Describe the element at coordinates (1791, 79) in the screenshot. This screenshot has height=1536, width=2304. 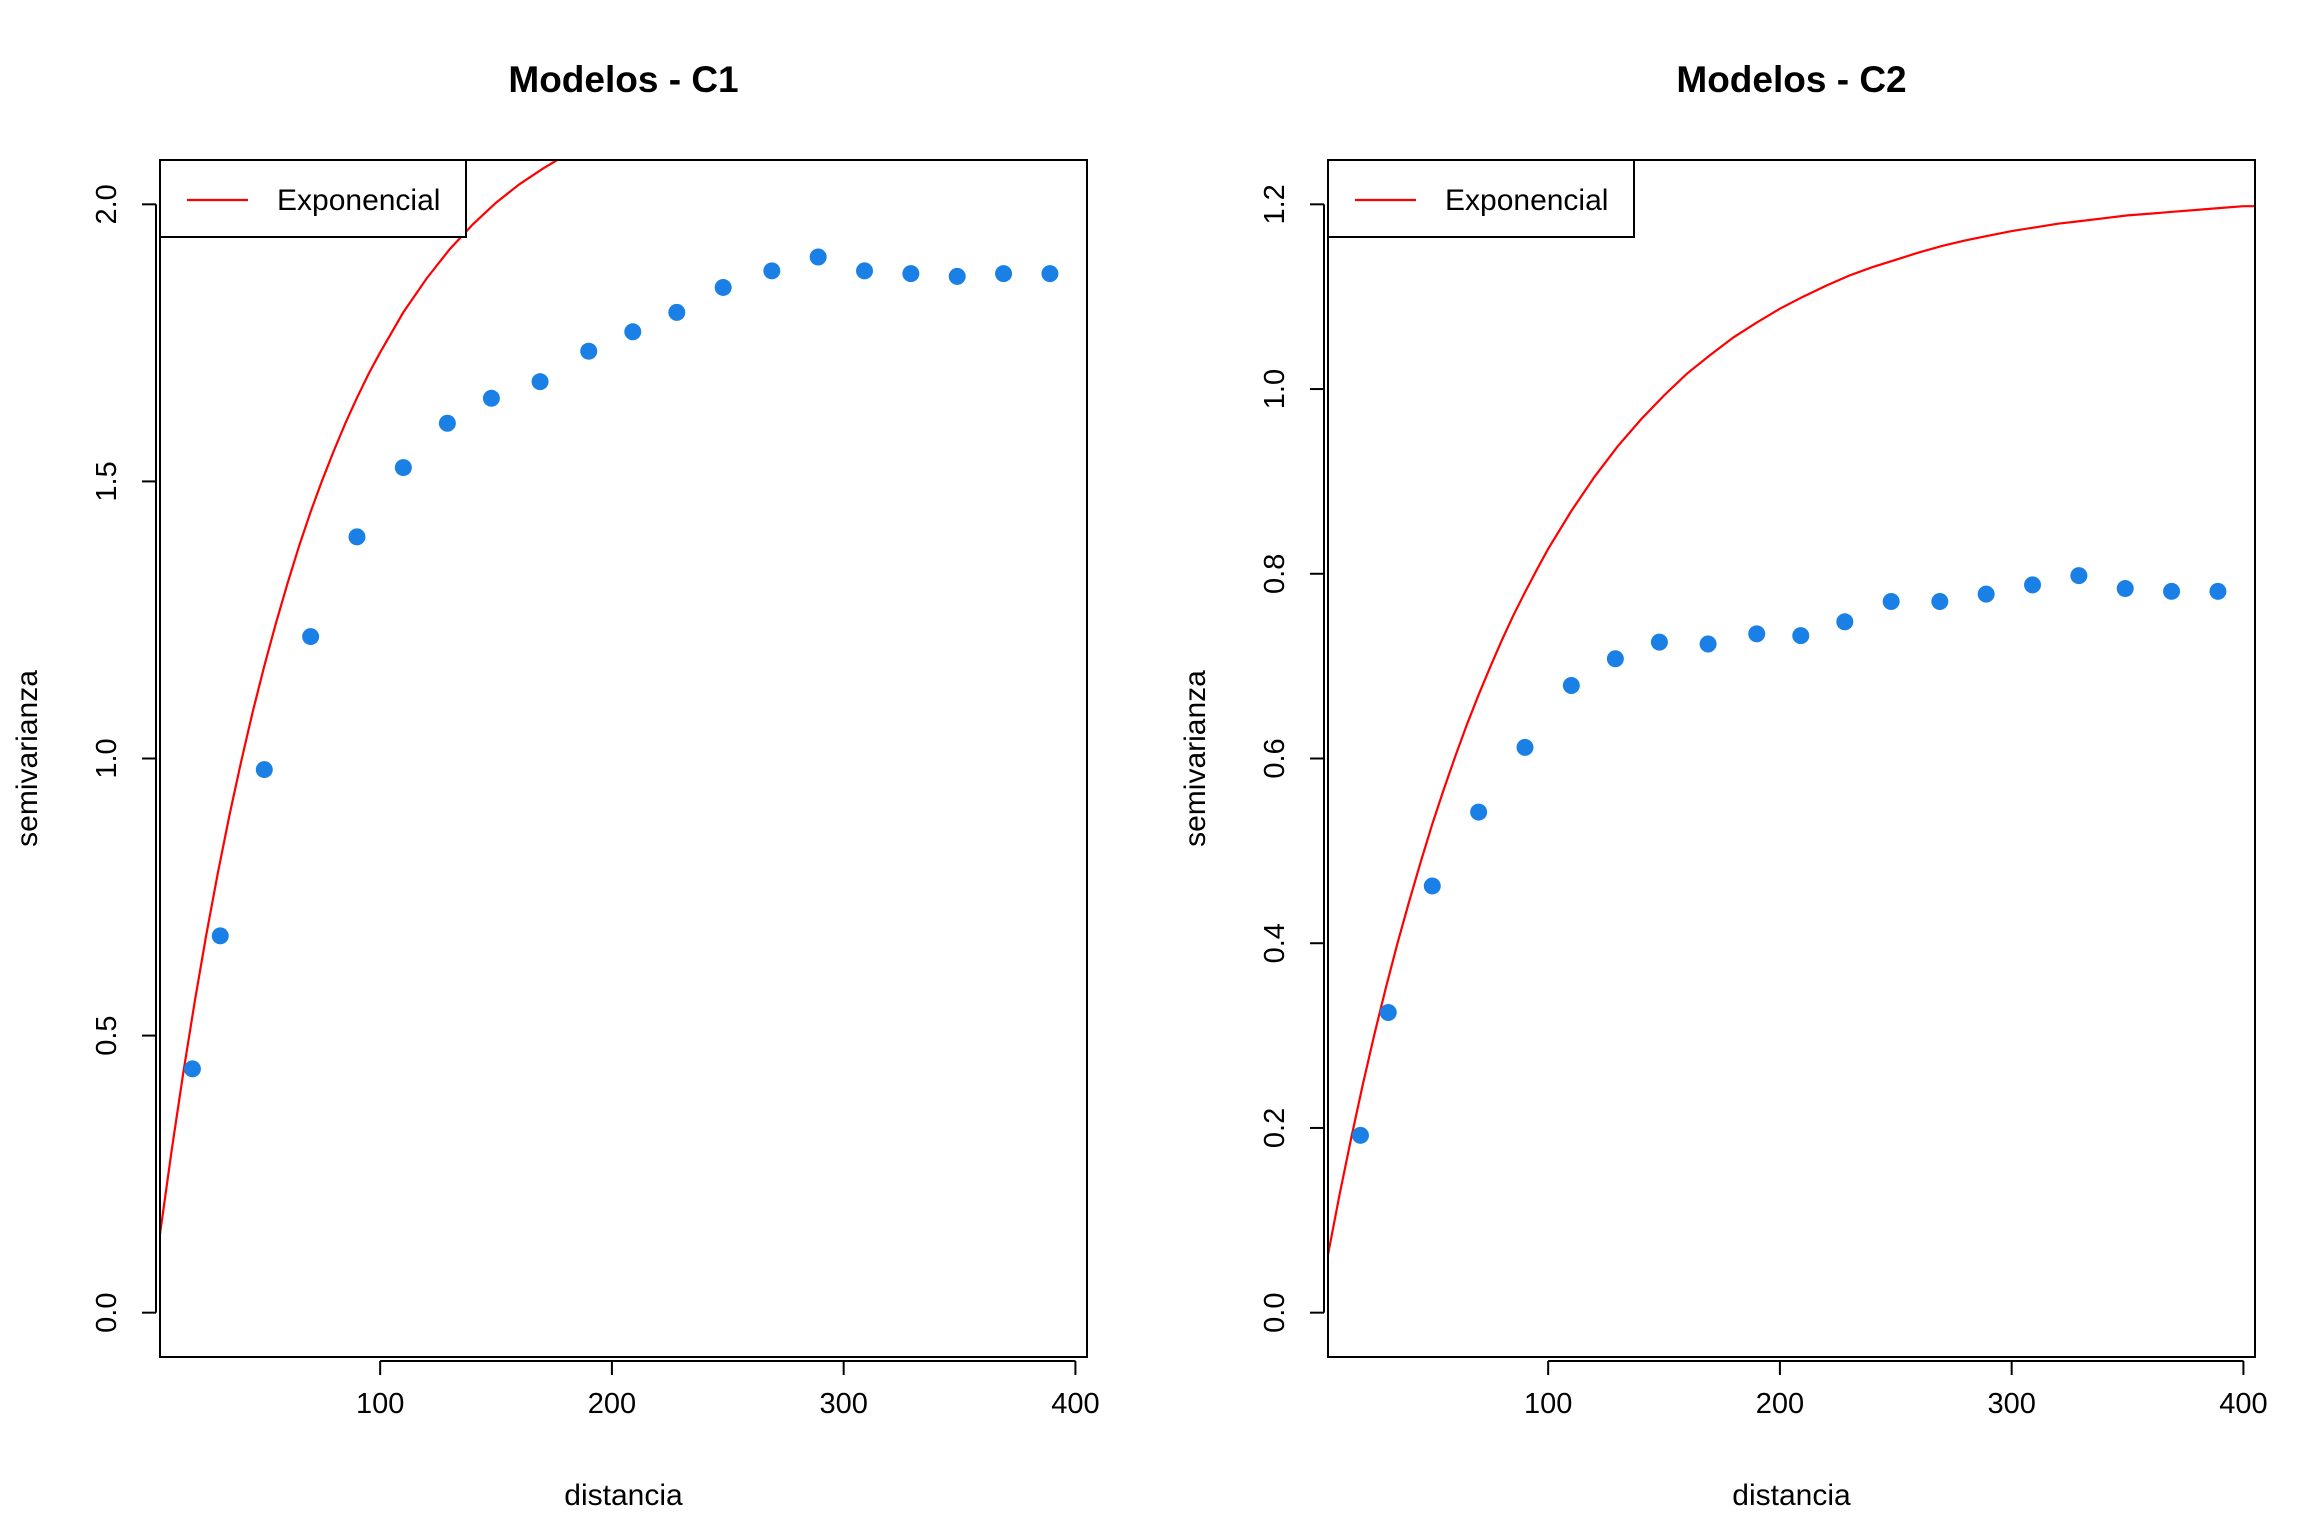
I see `chart-title: Modelos - C2` at that location.